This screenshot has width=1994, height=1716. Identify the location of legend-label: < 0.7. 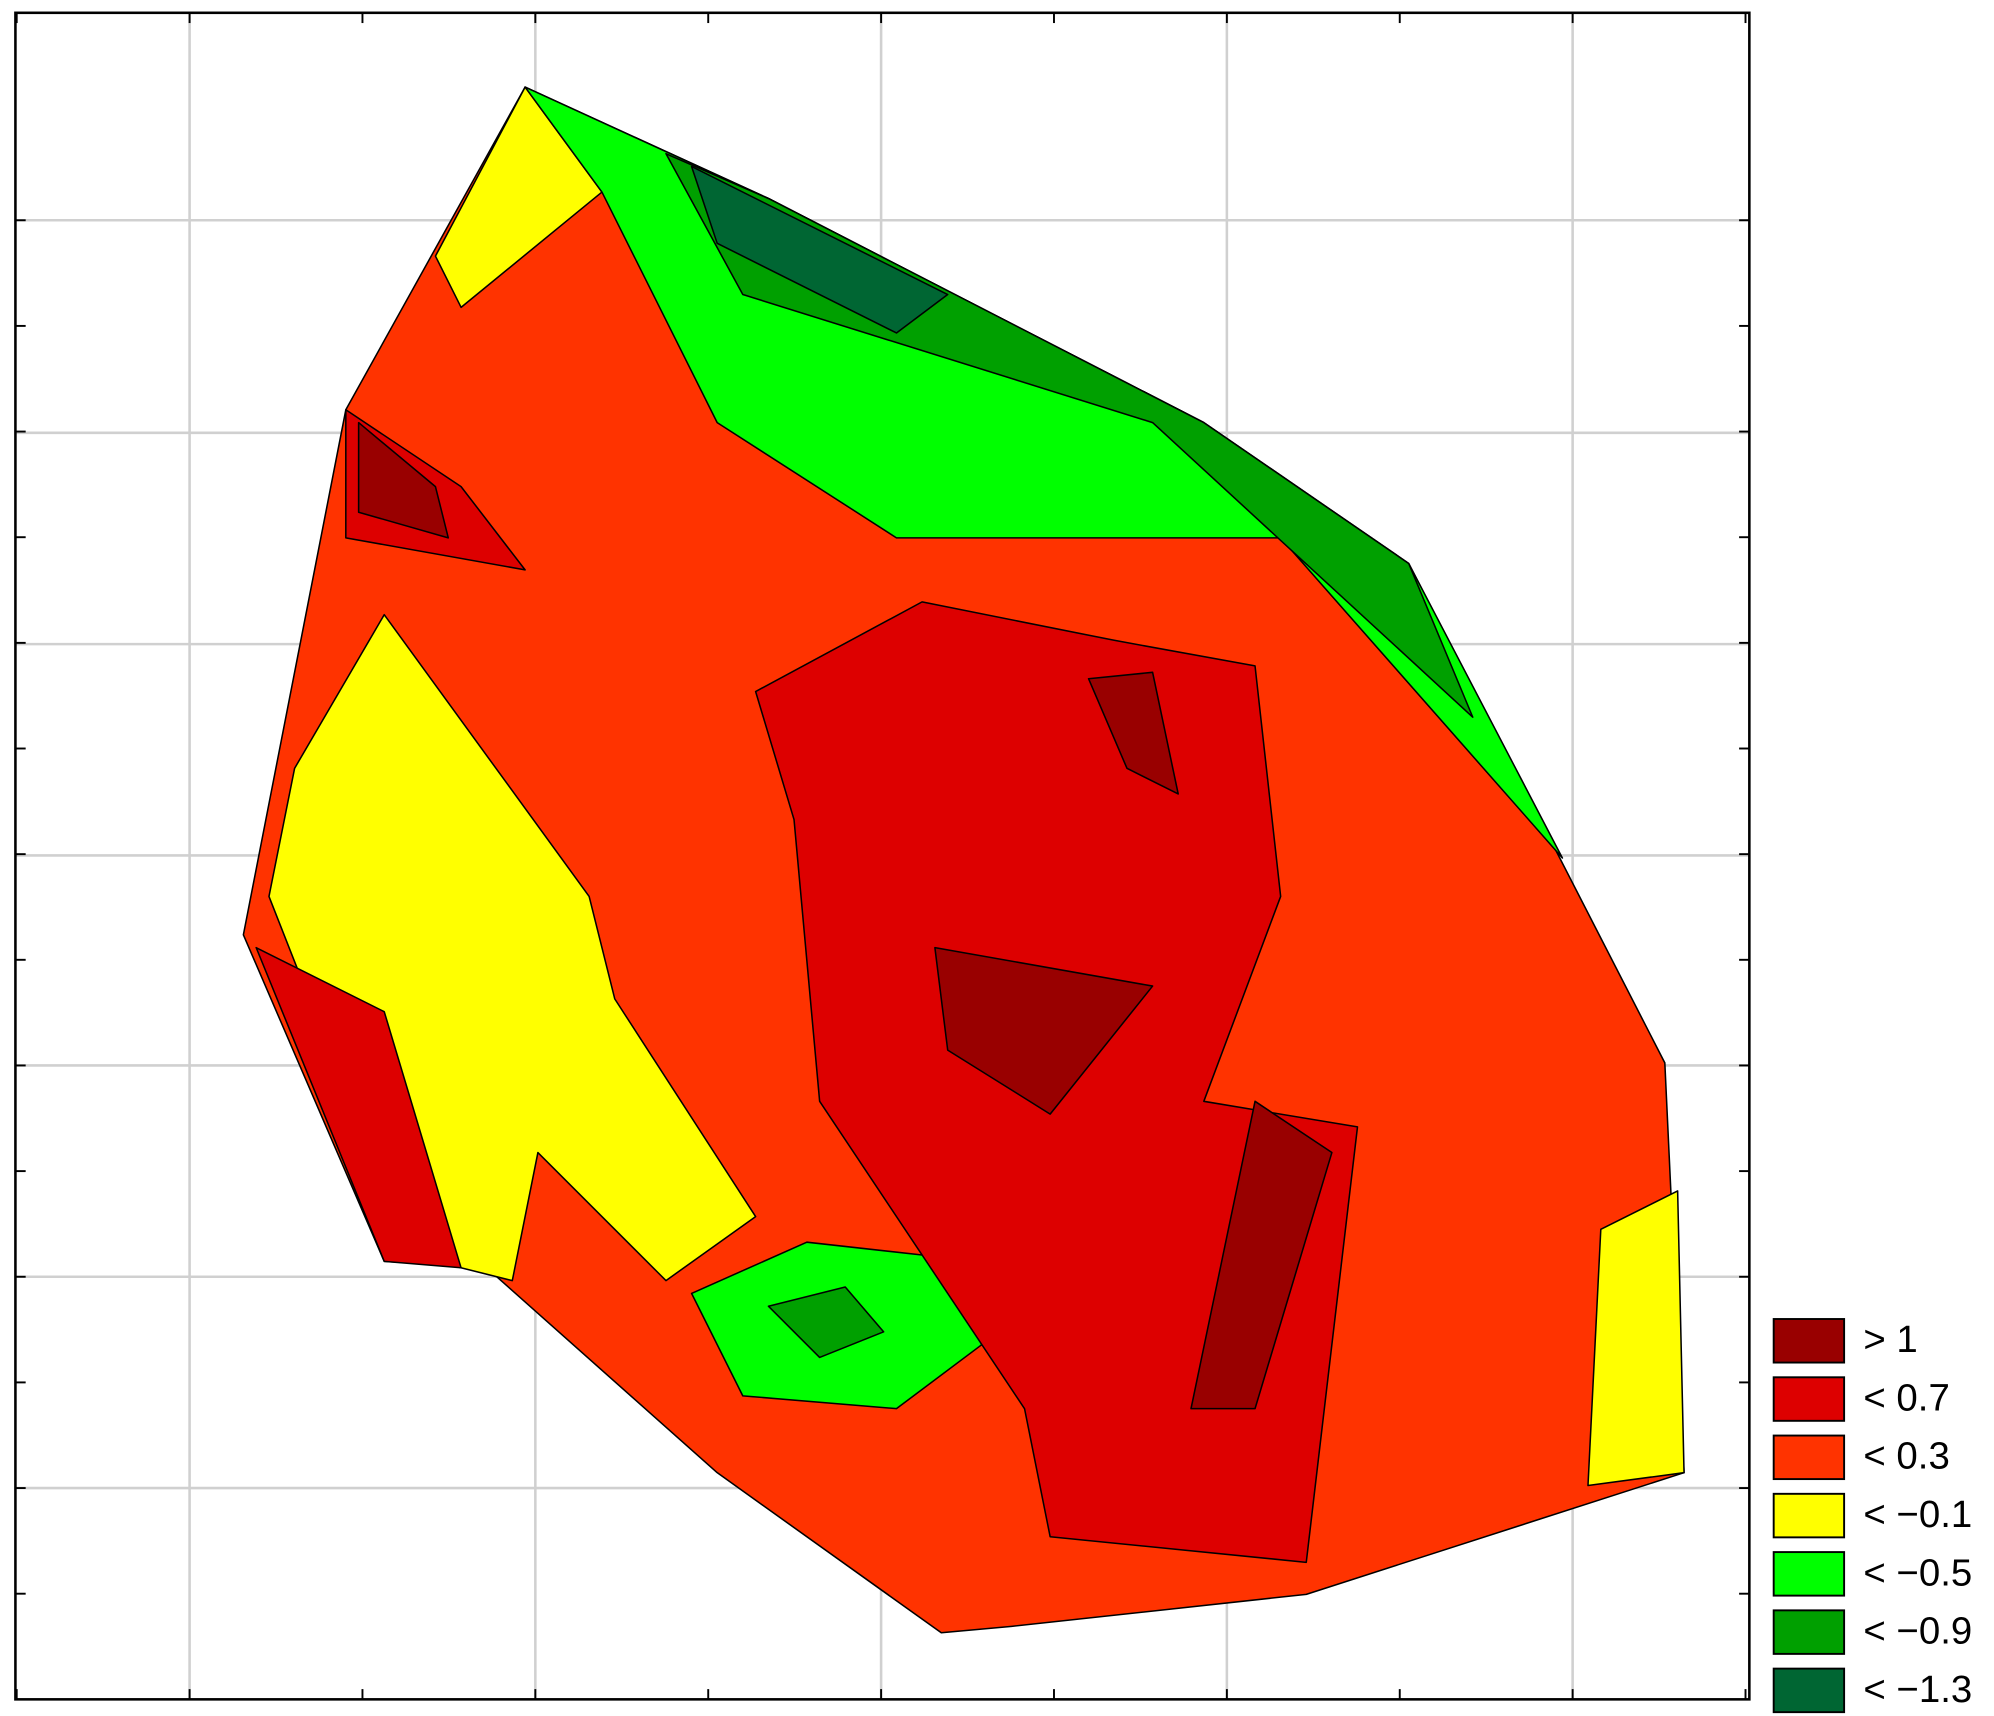
(1906, 1397).